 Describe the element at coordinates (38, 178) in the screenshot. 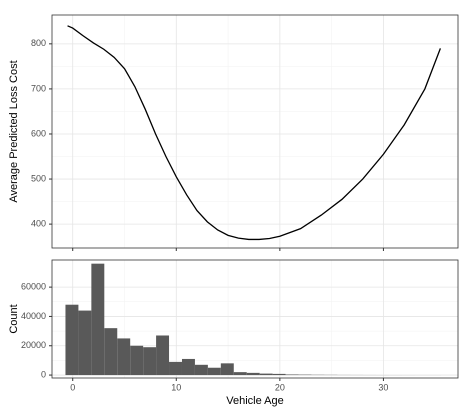

I see `y-tick-label: 500` at that location.